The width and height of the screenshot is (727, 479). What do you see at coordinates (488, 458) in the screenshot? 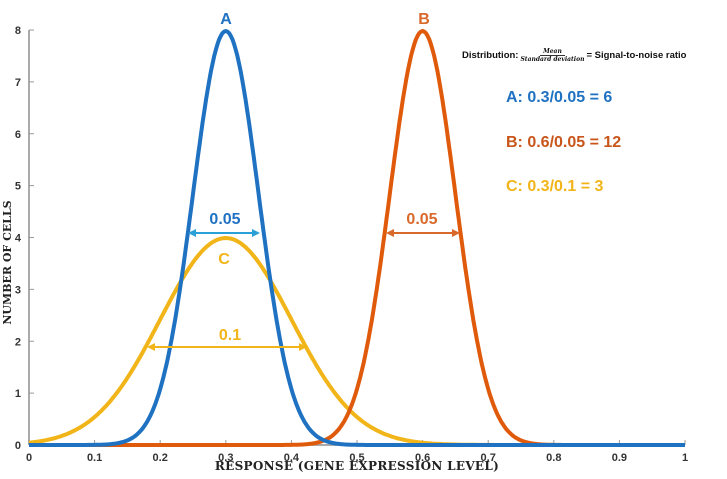
I see `x-tick-label: 0.7` at bounding box center [488, 458].